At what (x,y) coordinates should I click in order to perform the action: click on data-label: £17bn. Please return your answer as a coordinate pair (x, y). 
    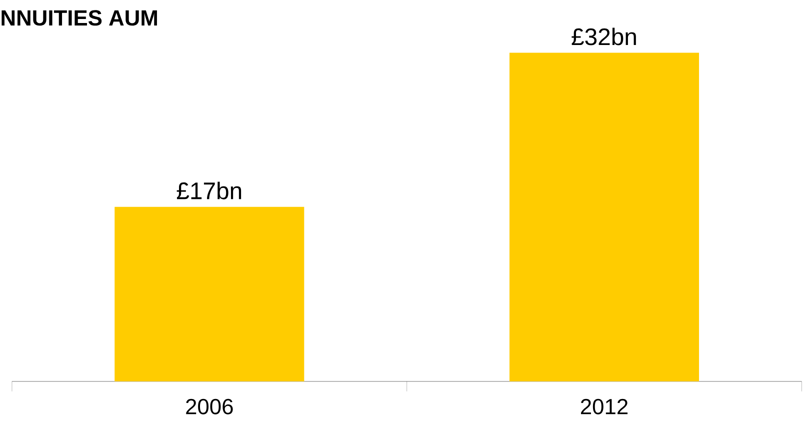
    Looking at the image, I should click on (209, 191).